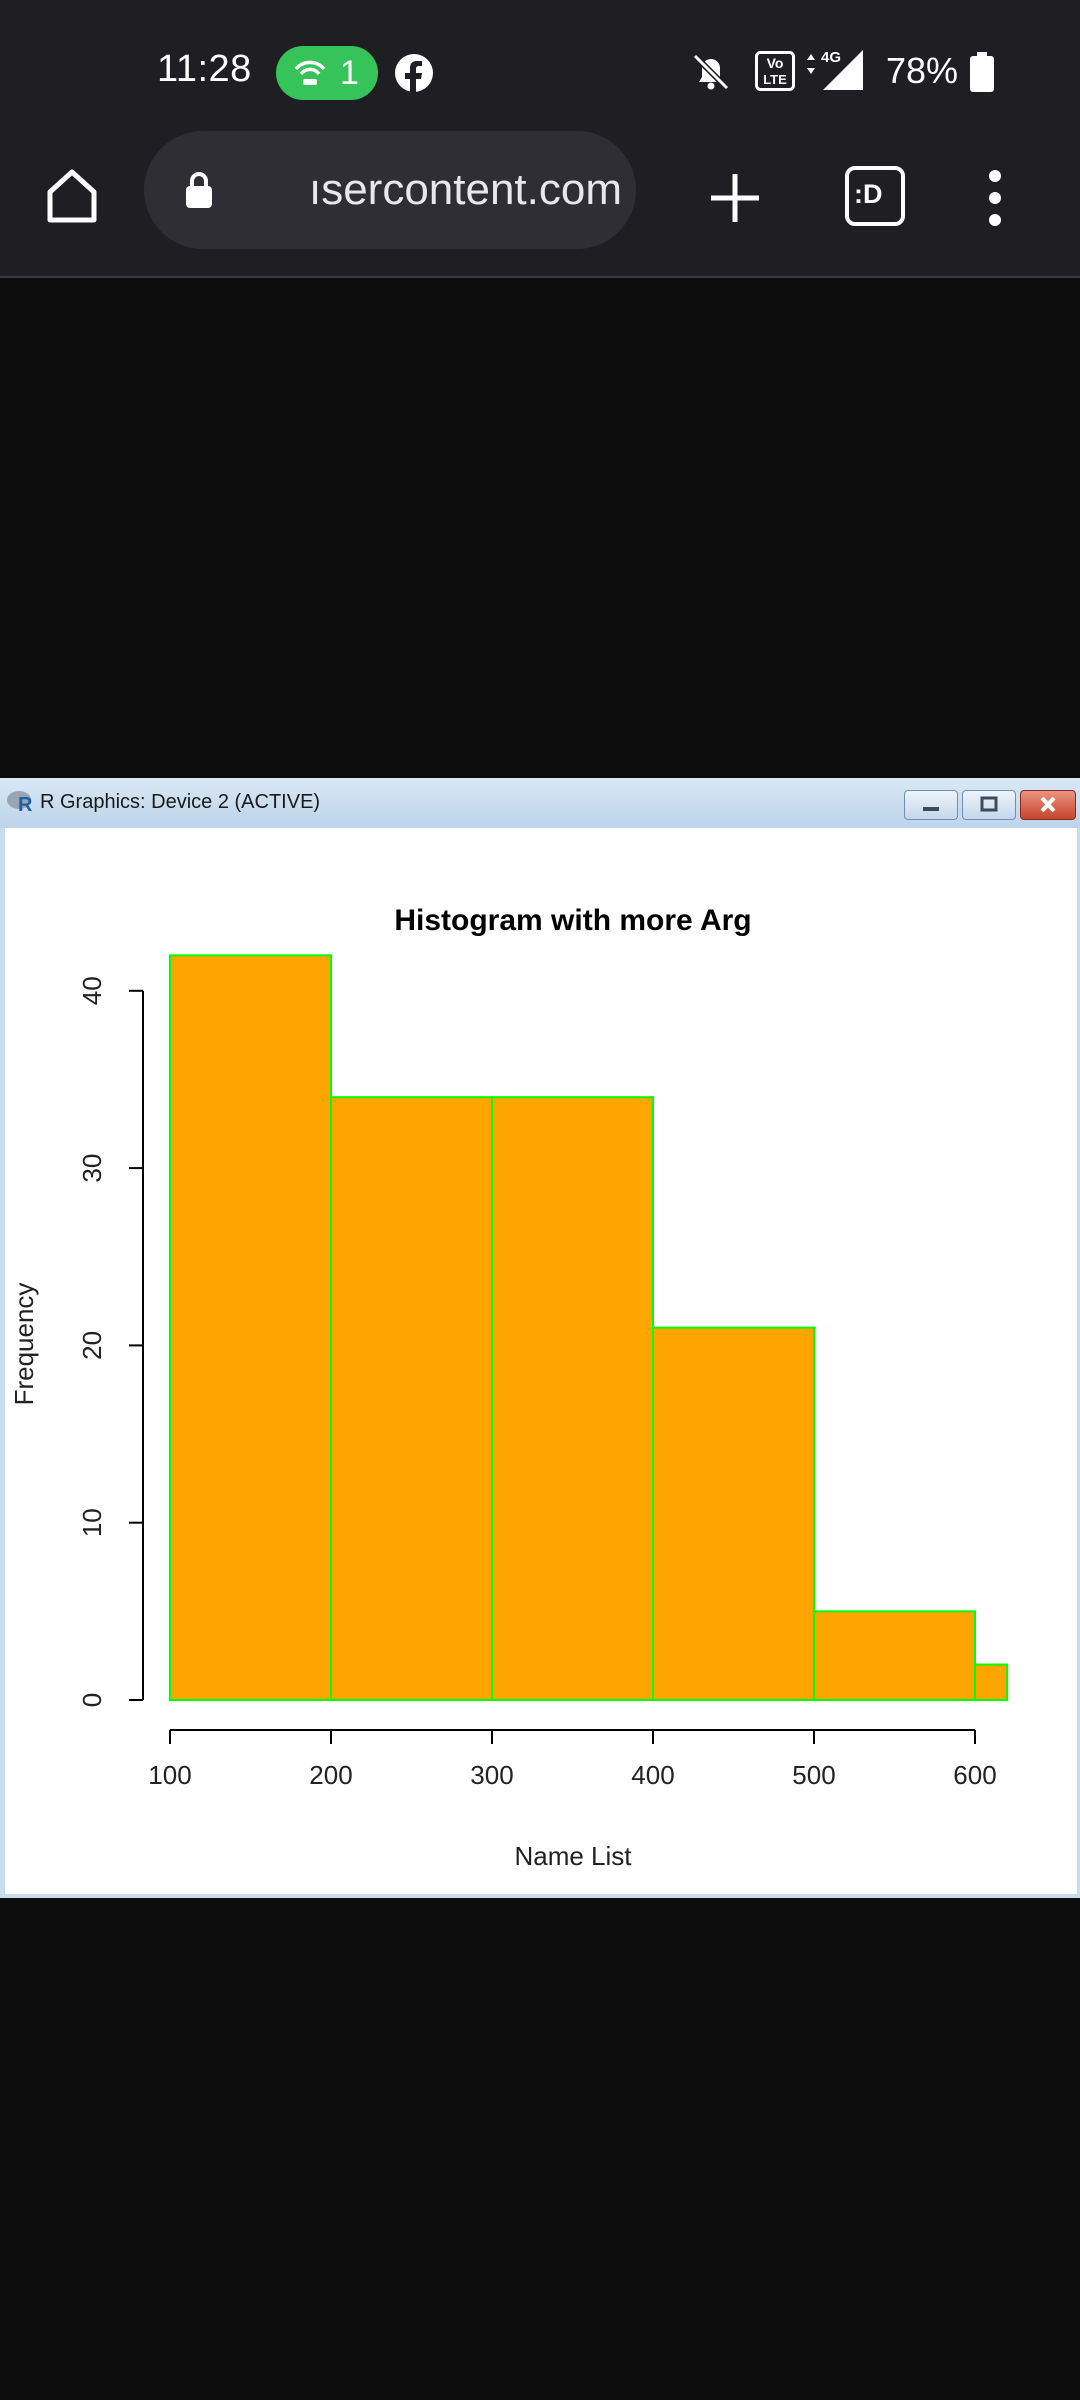 Image resolution: width=1080 pixels, height=2400 pixels. Describe the element at coordinates (813, 1775) in the screenshot. I see `x-tick-label-500: 500` at that location.